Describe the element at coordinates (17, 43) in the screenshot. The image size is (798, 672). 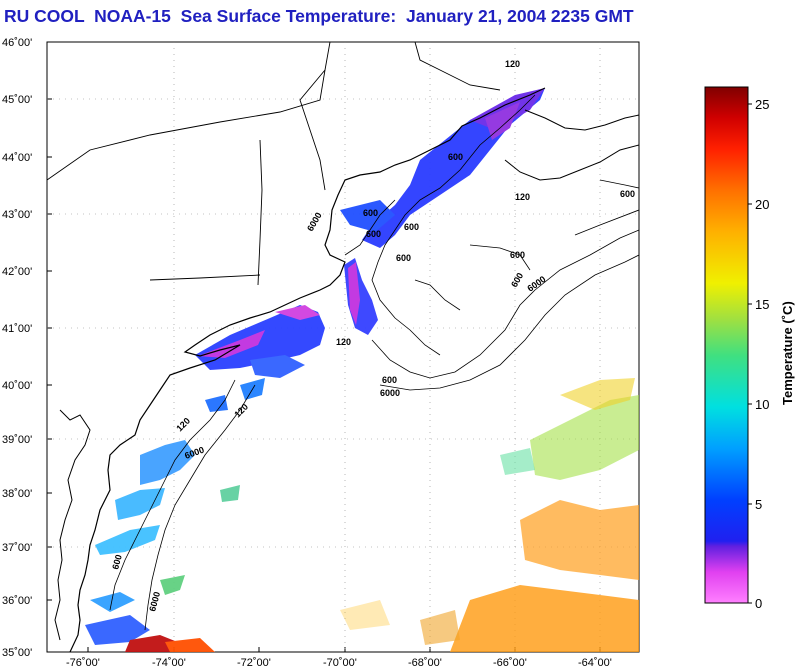
I see `lat-label: 46˚00'` at that location.